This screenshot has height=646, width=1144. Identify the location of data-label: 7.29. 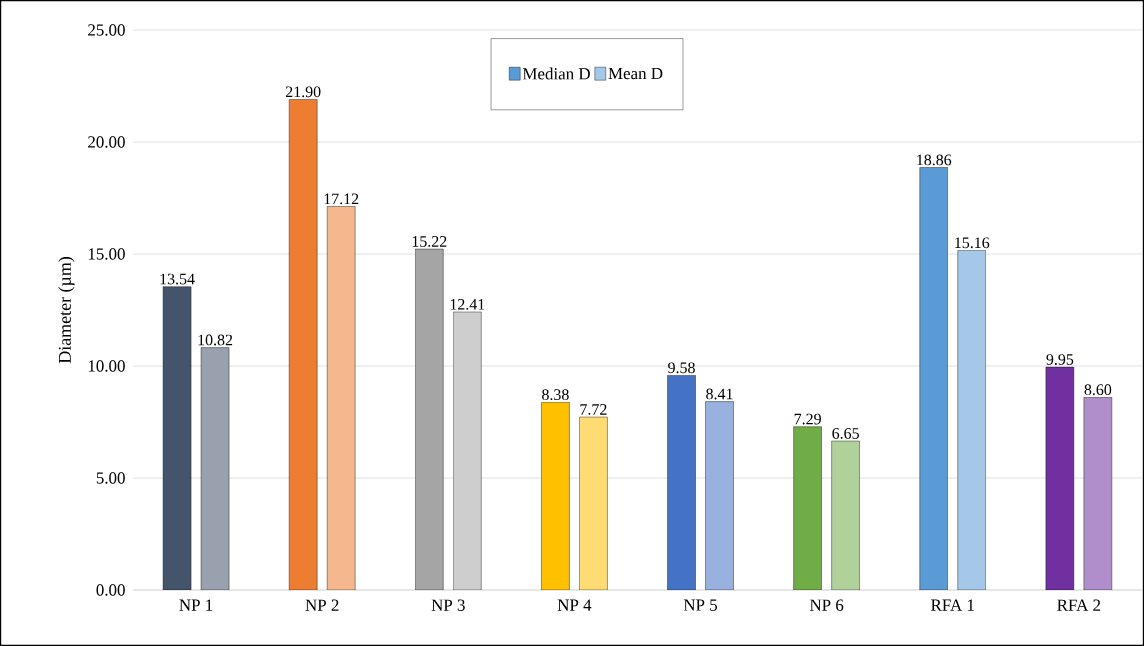
(807, 419).